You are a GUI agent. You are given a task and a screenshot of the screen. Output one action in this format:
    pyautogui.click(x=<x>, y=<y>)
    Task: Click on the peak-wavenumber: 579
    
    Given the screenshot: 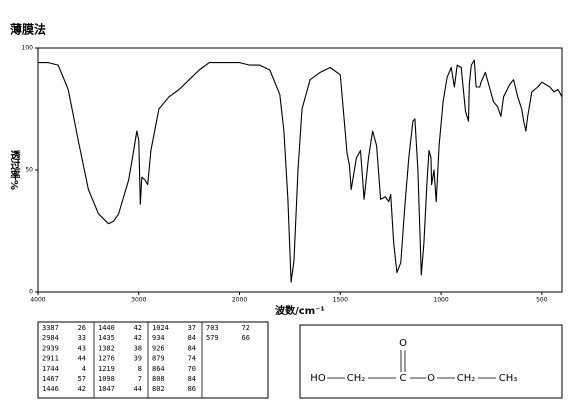 What is the action you would take?
    pyautogui.click(x=212, y=338)
    